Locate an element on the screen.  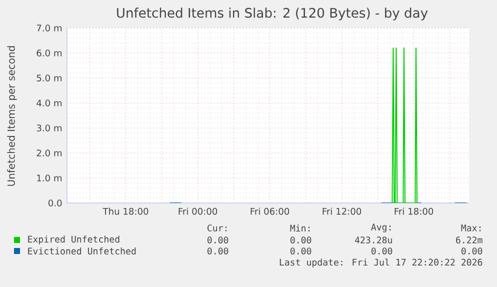
chart-title: Unfetched Items in Slab: 2 (120 Bytes) - by day is located at coordinates (272, 14).